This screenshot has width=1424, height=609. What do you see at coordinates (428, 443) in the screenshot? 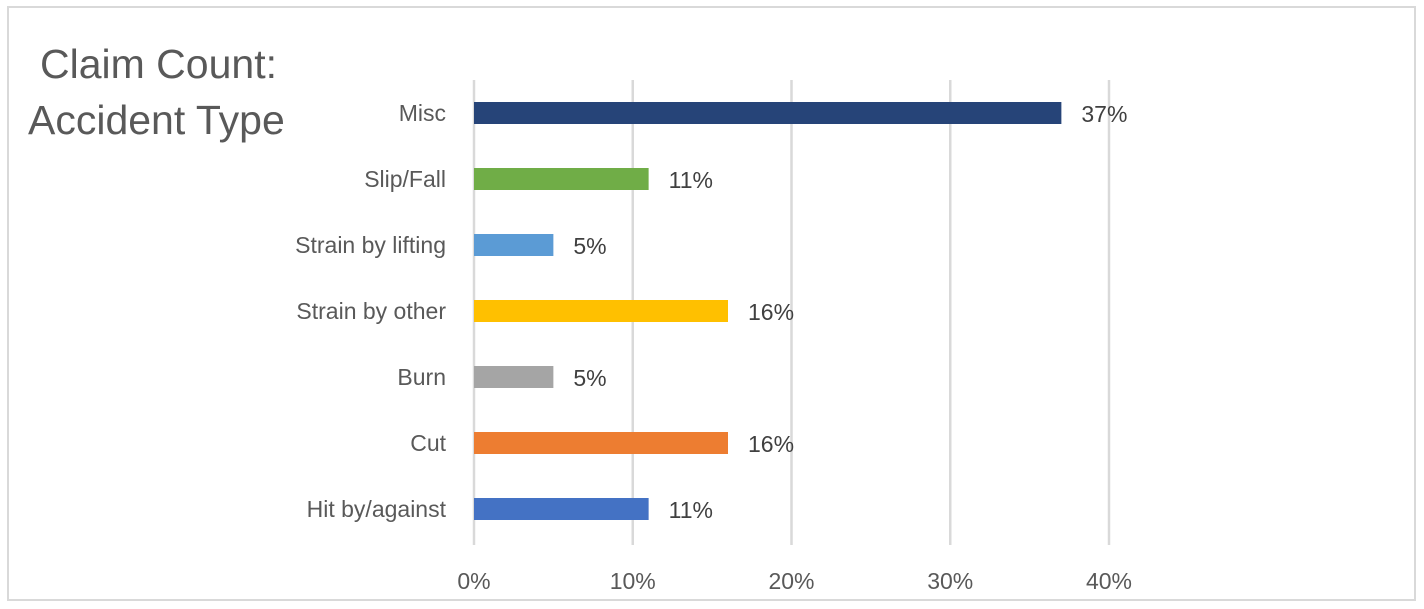
I see `category-label: Cut` at bounding box center [428, 443].